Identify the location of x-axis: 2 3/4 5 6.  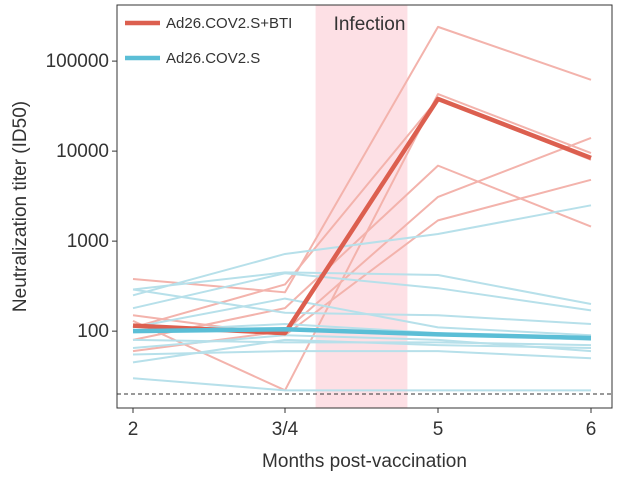
(362, 424).